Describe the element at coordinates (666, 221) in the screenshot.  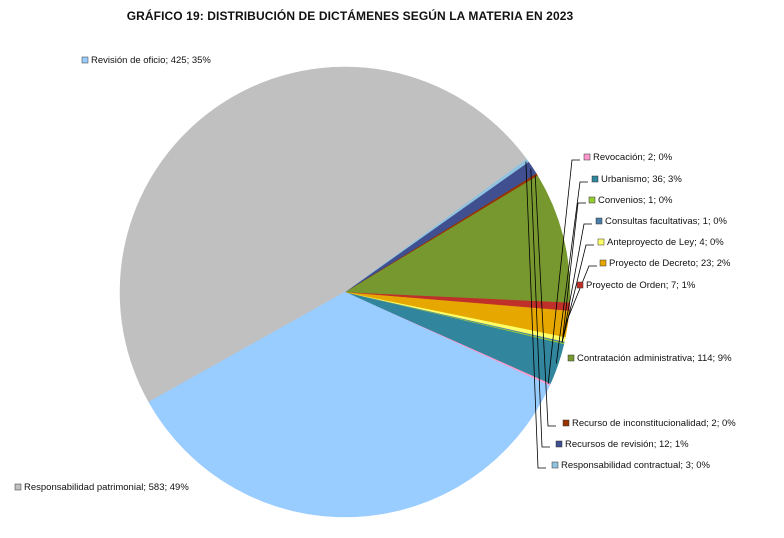
I see `data-label: Consultas facultativas; 1; 0%` at that location.